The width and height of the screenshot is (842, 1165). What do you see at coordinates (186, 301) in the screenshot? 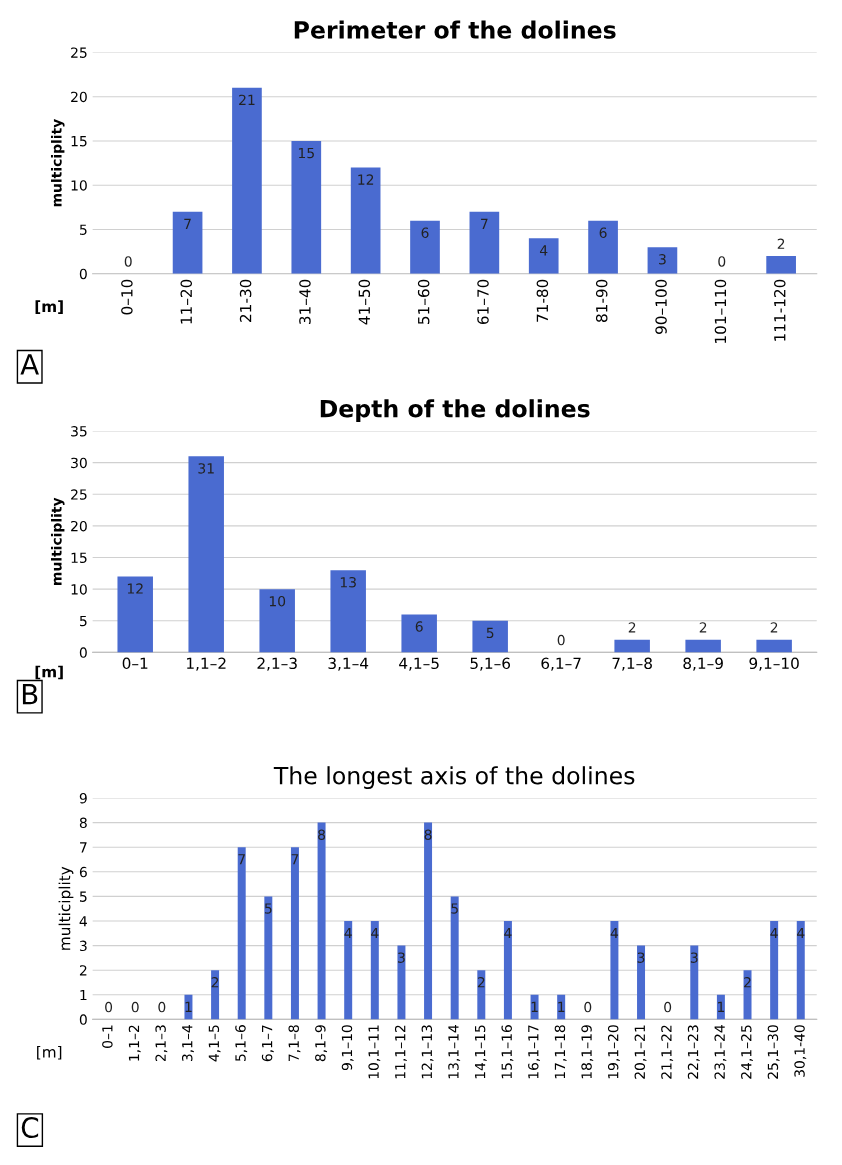
I see `x-tick-label: 11–20` at bounding box center [186, 301].